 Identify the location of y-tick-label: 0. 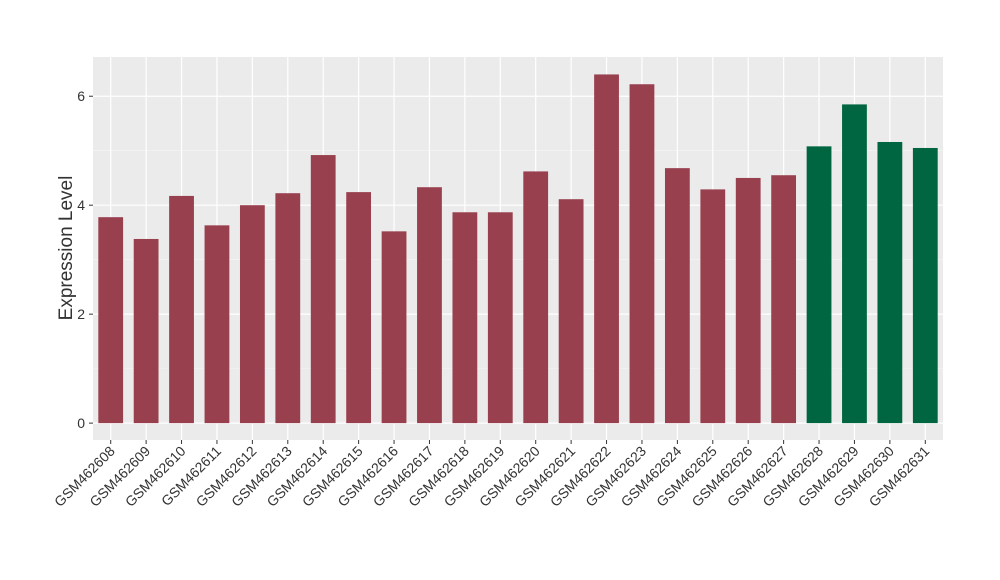
(81, 423).